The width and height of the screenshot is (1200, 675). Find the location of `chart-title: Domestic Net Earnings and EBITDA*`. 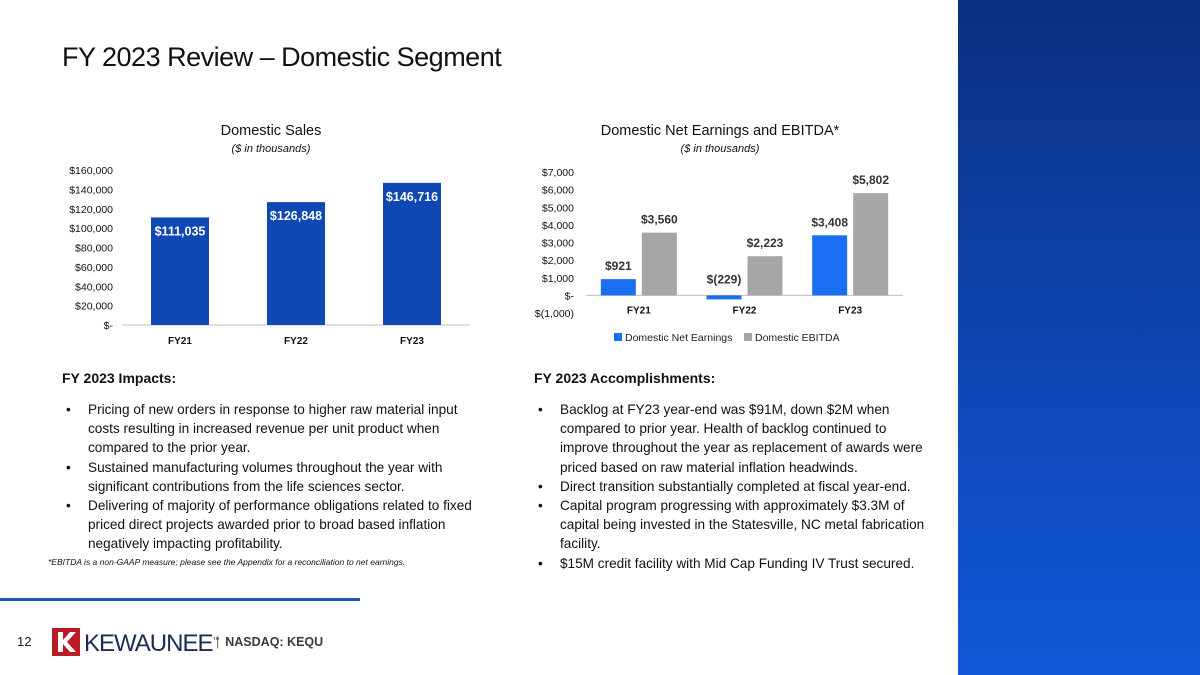

chart-title: Domestic Net Earnings and EBITDA* is located at coordinates (720, 131).